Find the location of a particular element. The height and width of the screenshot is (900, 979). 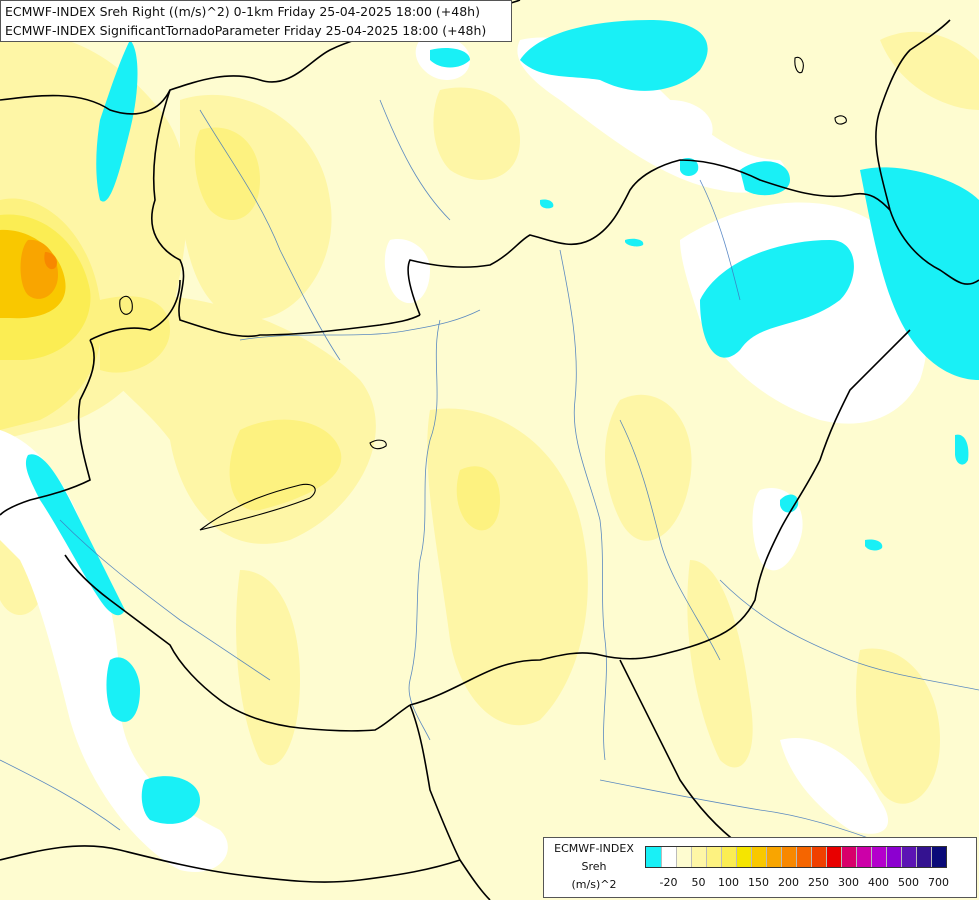

legend-tick-label: 100 is located at coordinates (728, 882).